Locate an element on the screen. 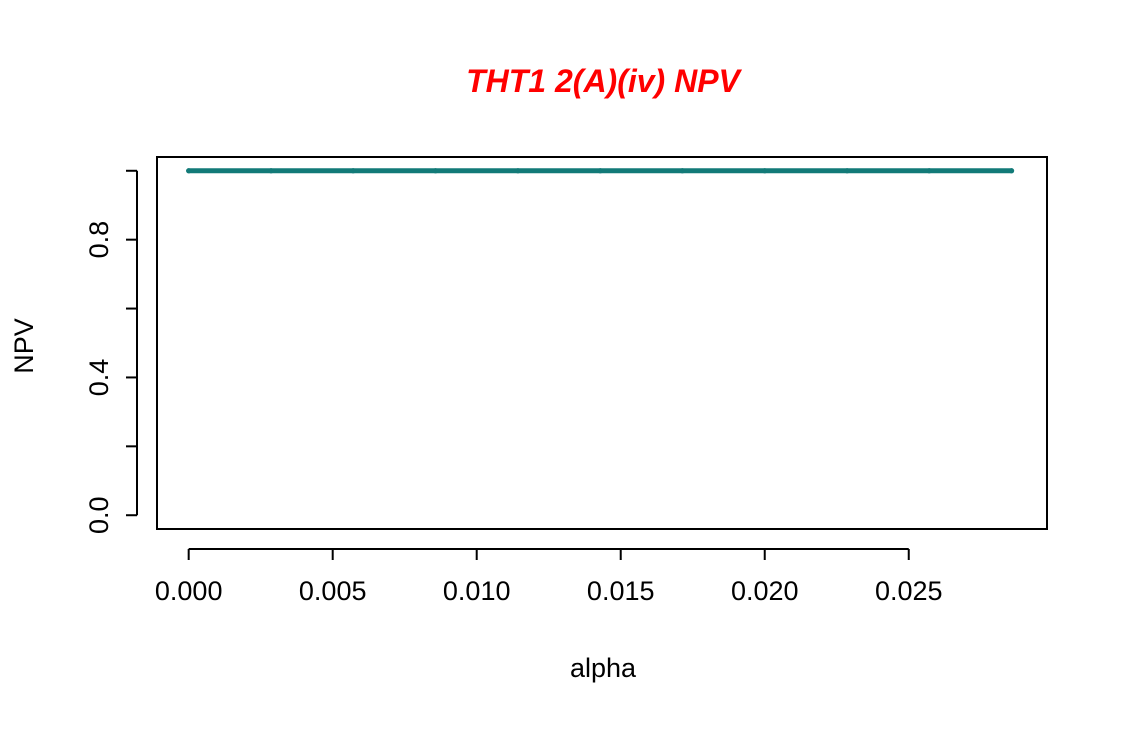  x-tick-label: 0.005 is located at coordinates (333, 591).